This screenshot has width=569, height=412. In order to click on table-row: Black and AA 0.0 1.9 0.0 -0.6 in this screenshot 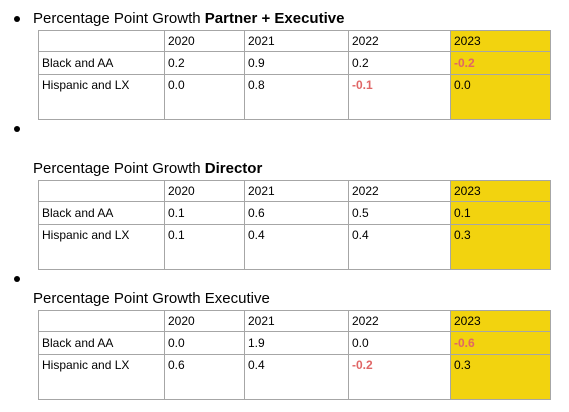, I will do `click(294, 343)`.